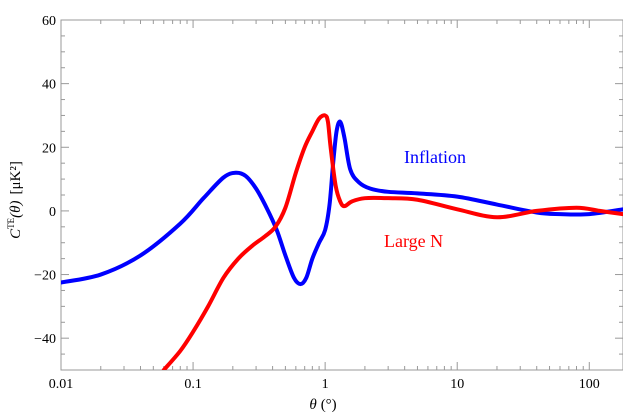 The height and width of the screenshot is (415, 623). What do you see at coordinates (49, 148) in the screenshot?
I see `y-tick-label: 20` at bounding box center [49, 148].